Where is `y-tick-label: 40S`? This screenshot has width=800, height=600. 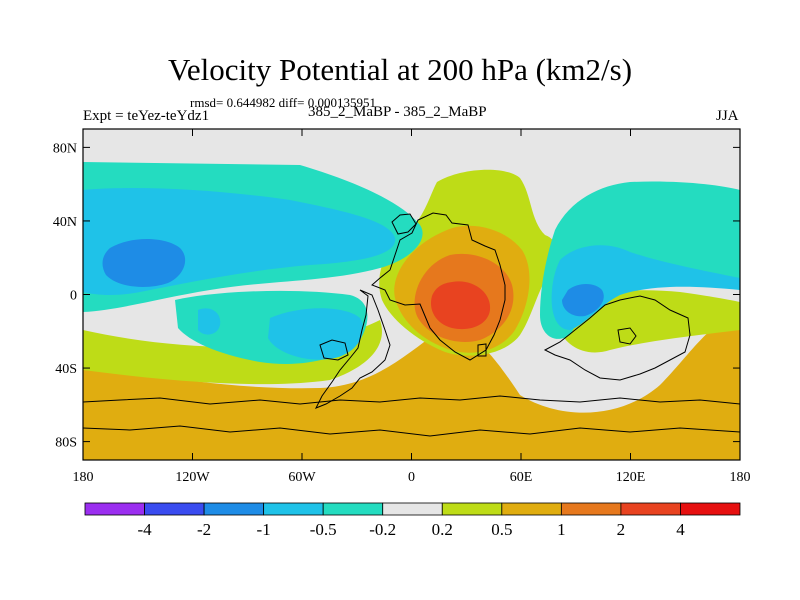
y-tick-label: 40S is located at coordinates (66, 369).